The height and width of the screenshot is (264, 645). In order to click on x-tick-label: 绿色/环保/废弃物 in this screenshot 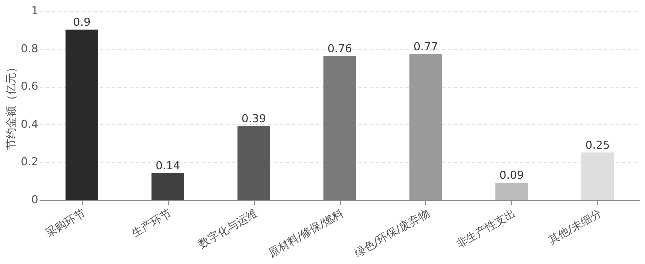, I will do `click(392, 233)`.